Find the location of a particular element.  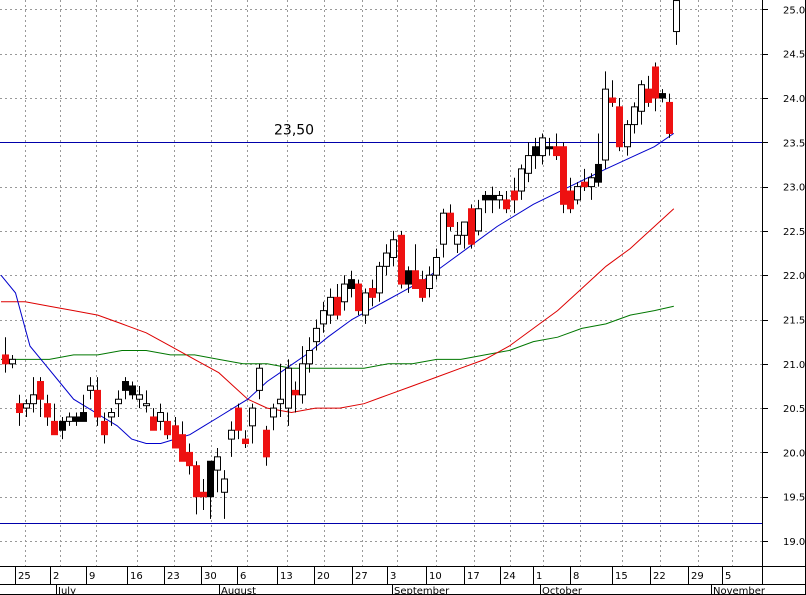

x-tick-label: 9 is located at coordinates (92, 576).